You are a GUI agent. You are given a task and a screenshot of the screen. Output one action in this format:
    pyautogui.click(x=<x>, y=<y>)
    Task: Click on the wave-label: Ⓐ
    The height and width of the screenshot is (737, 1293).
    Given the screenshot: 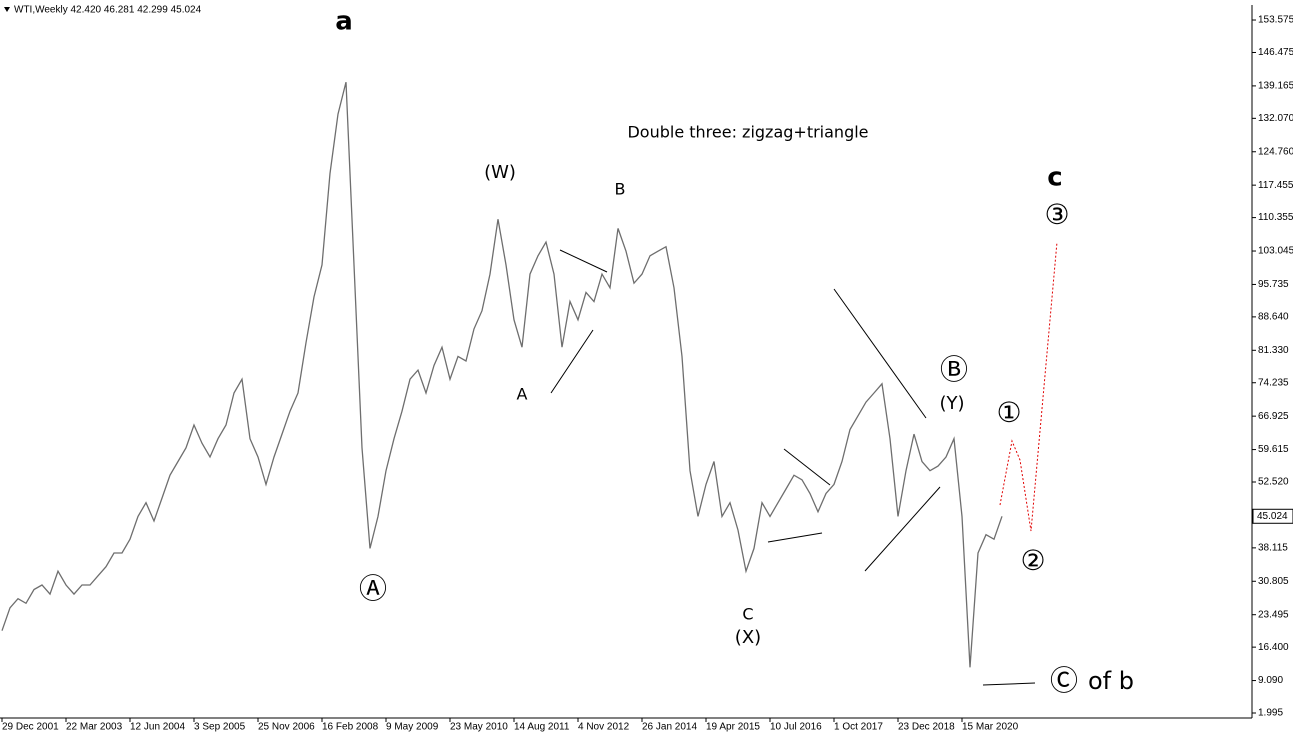 What is the action you would take?
    pyautogui.click(x=373, y=588)
    